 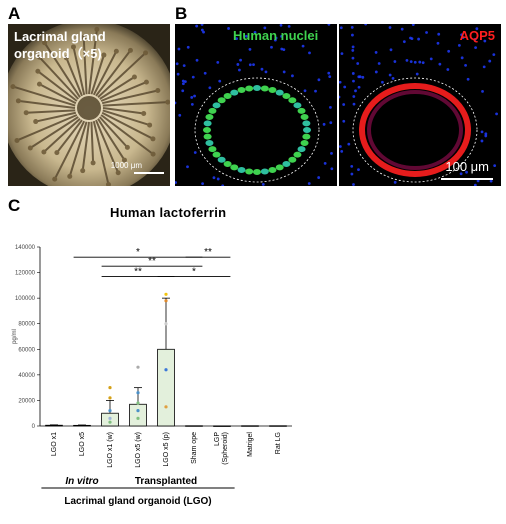 What do you see at coordinates (89, 105) in the screenshot?
I see `organoid-photo: Lacrimal gland organoid（×5) 1000 μm` at bounding box center [89, 105].